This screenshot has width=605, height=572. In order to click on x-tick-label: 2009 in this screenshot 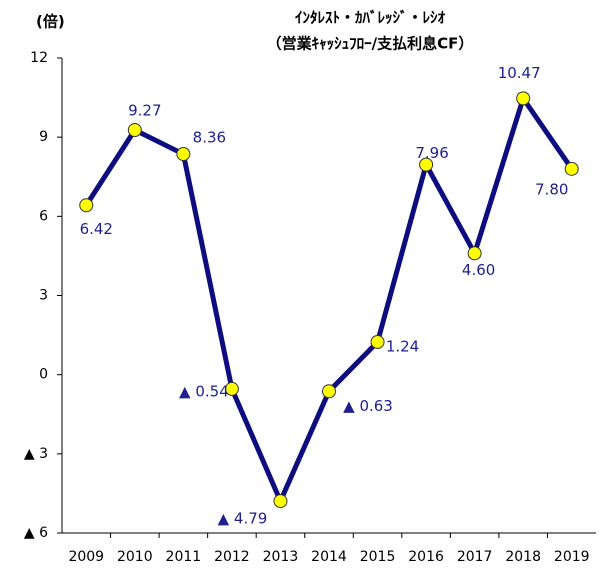, I will do `click(86, 557)`.